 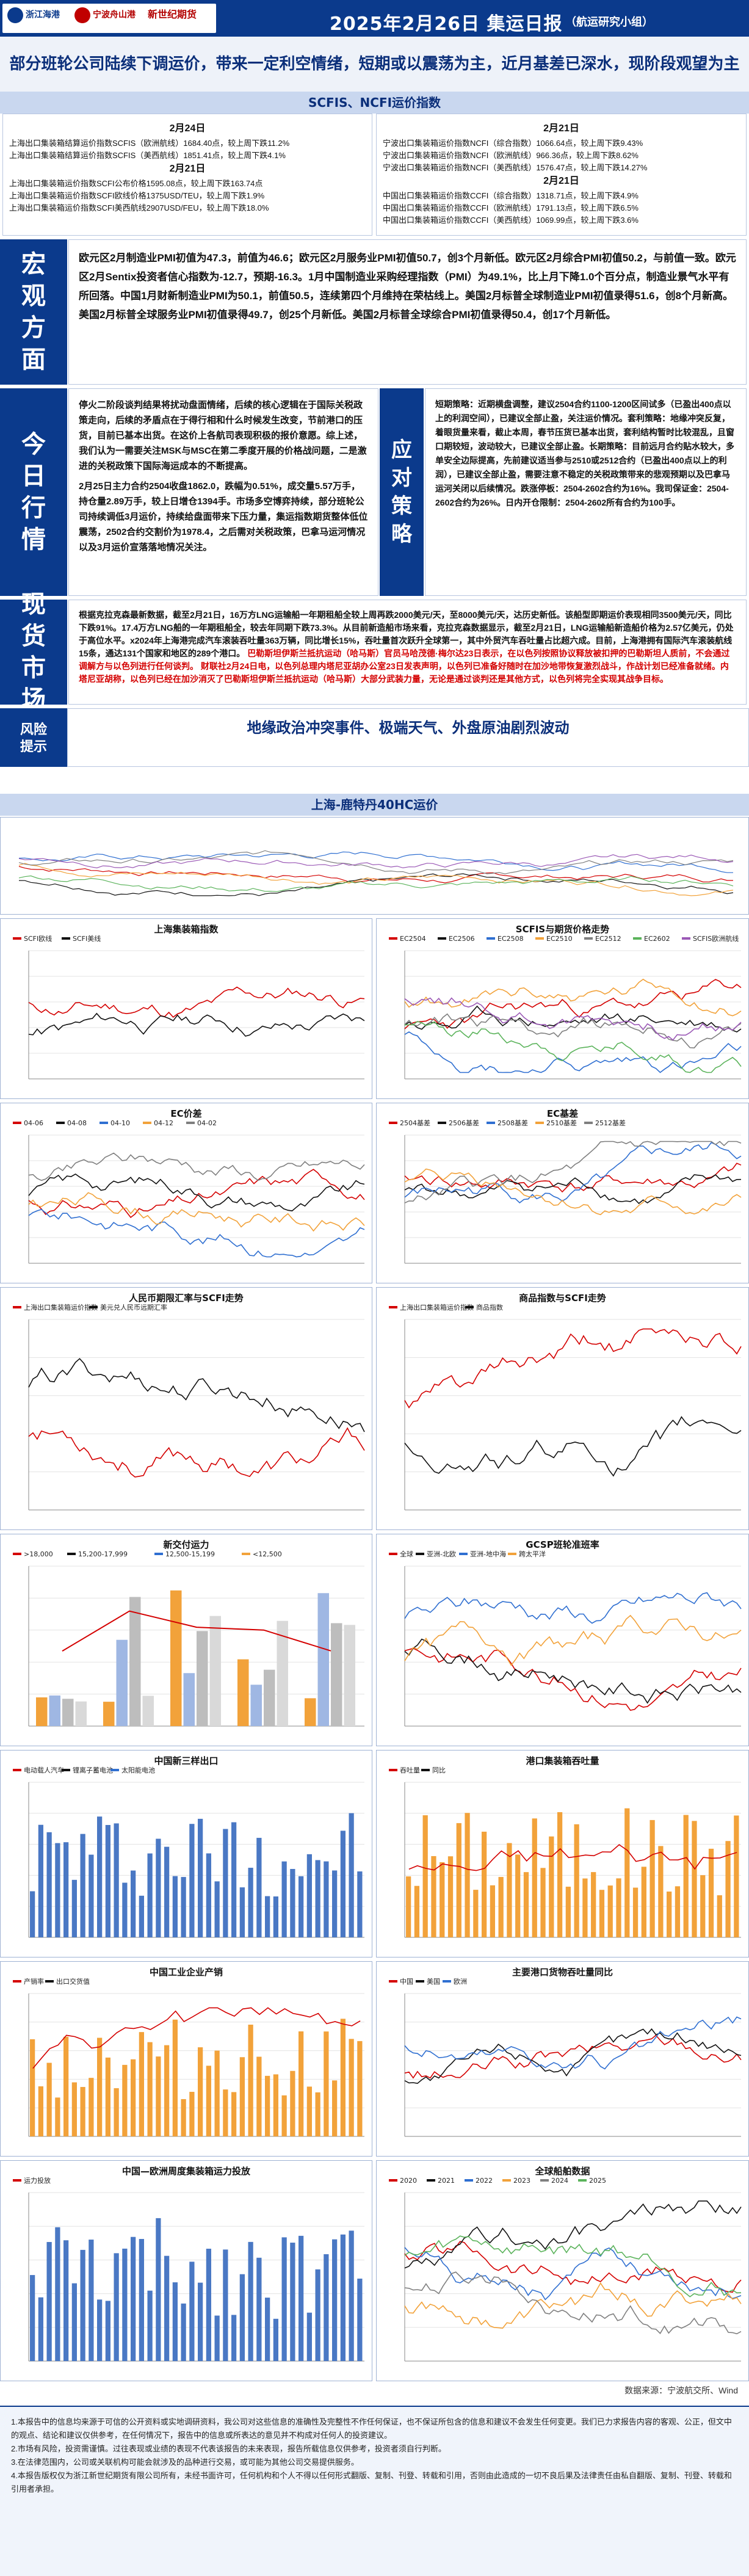 I want to click on legend-label: 跨太平洋, so click(x=532, y=1554).